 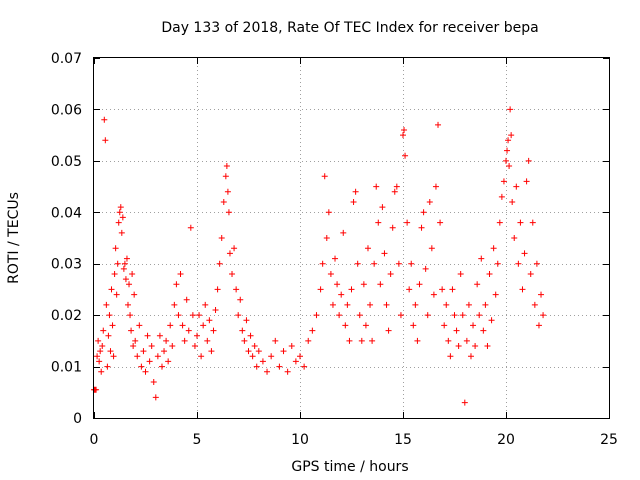 I want to click on x-tick-label: 0, so click(x=94, y=440).